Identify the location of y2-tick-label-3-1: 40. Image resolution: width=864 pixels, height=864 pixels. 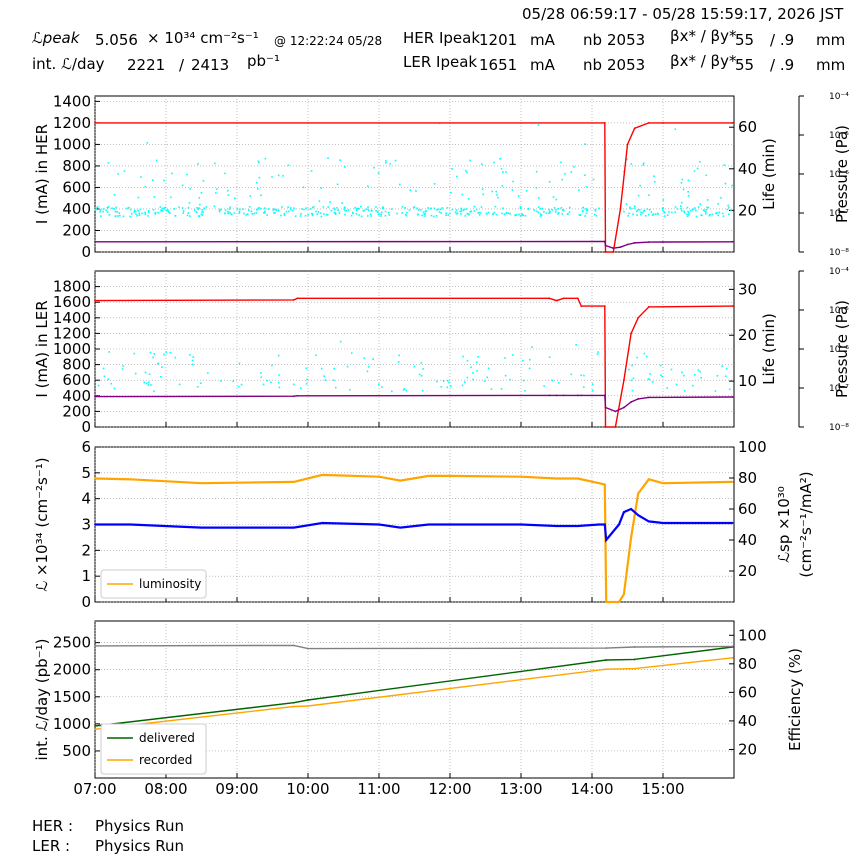
(747, 721).